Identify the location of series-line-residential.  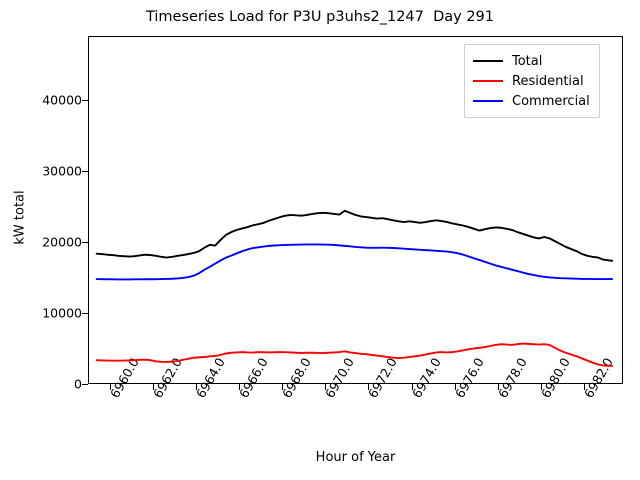
(354, 354).